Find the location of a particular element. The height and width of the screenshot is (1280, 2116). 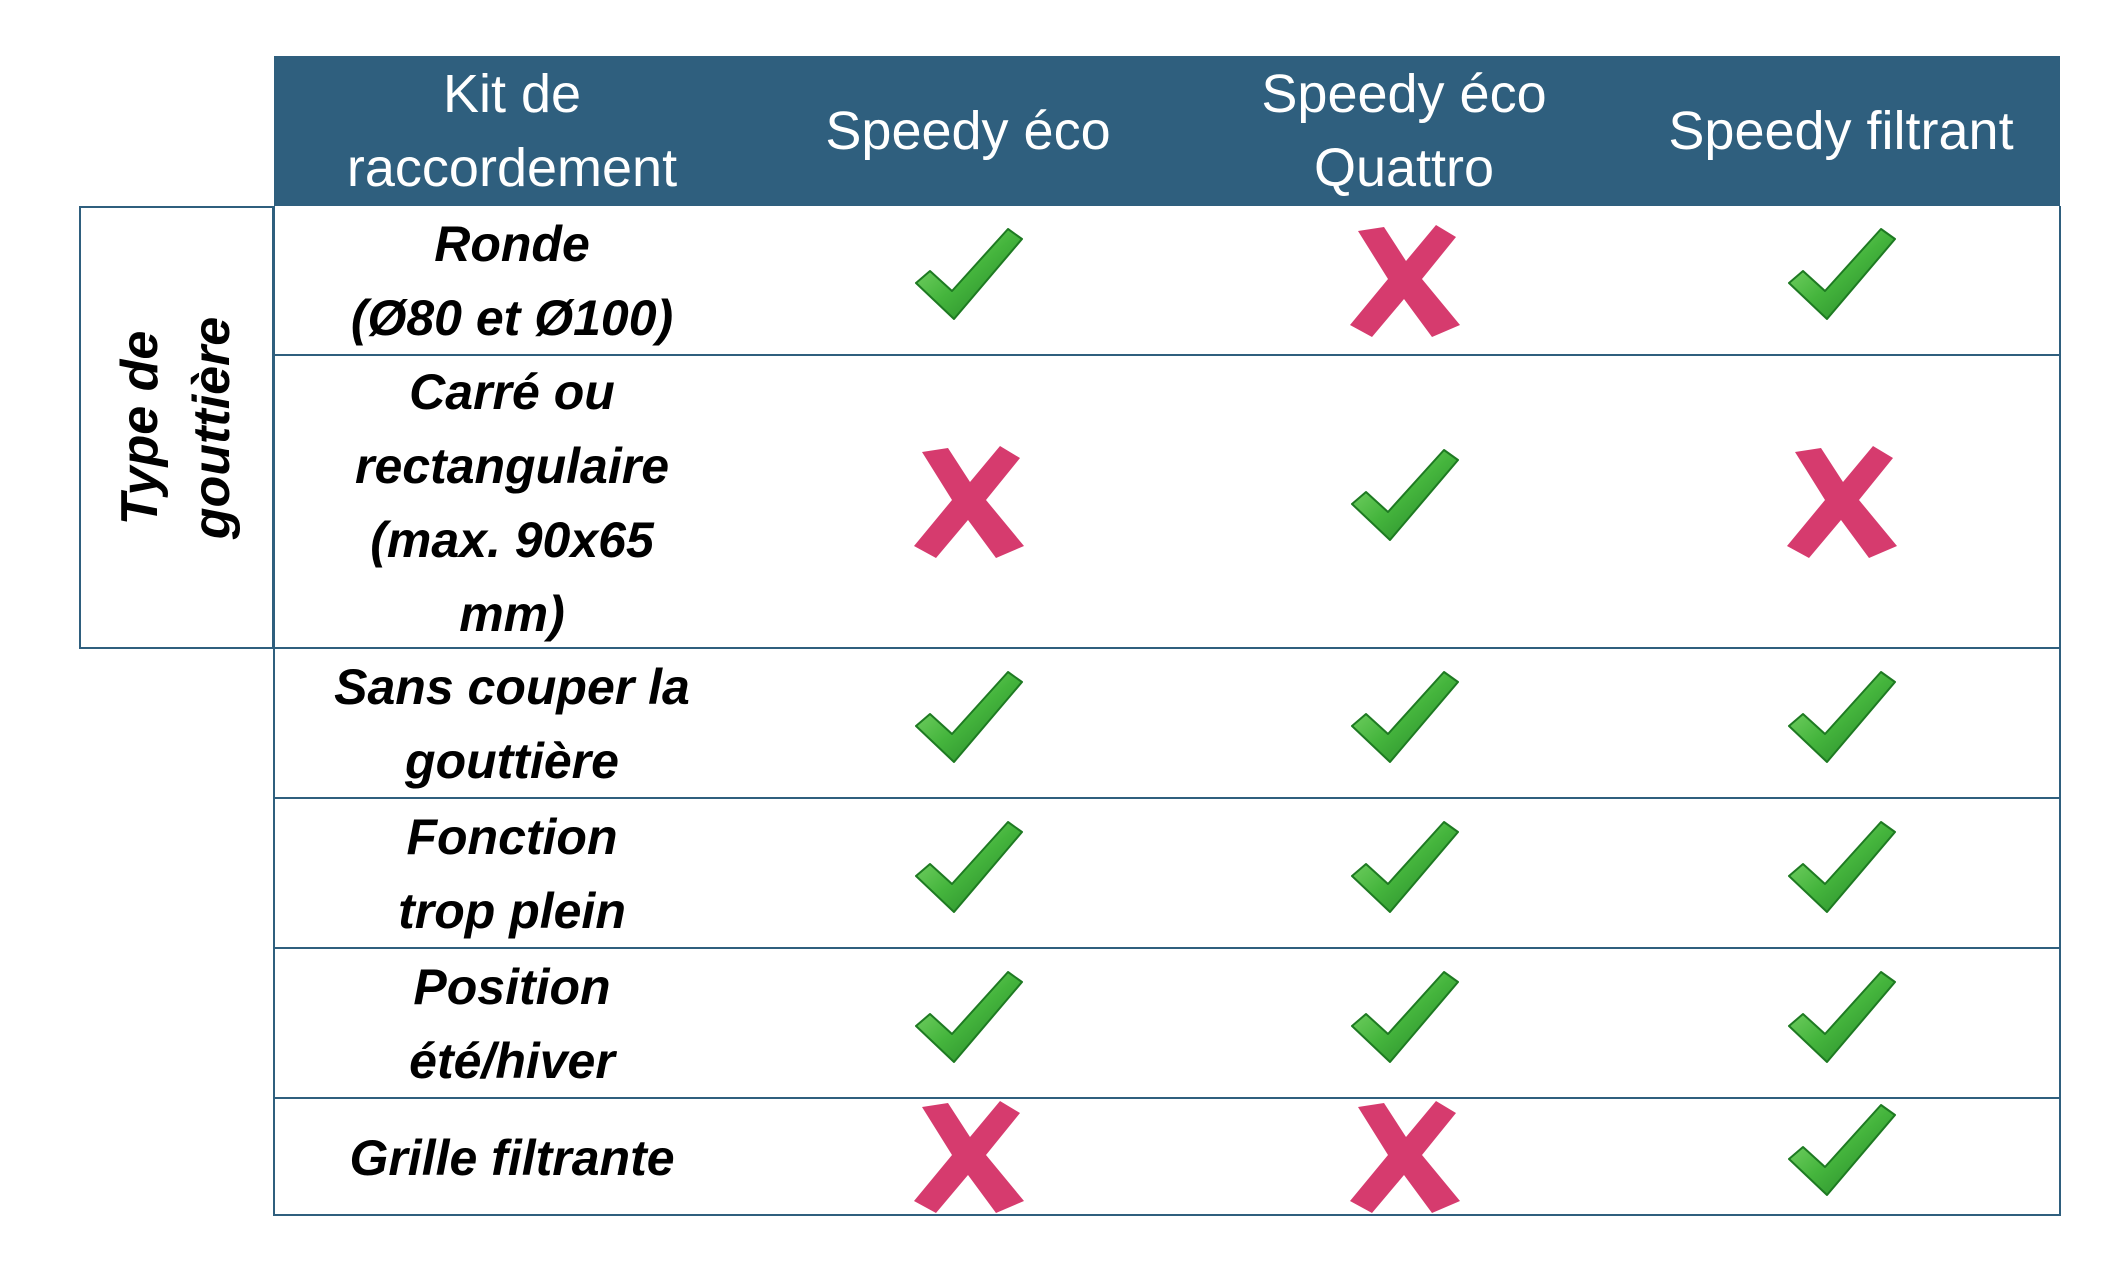

header-speedy-eco-quattro: Speedy éco Quattro is located at coordinates (1404, 131).